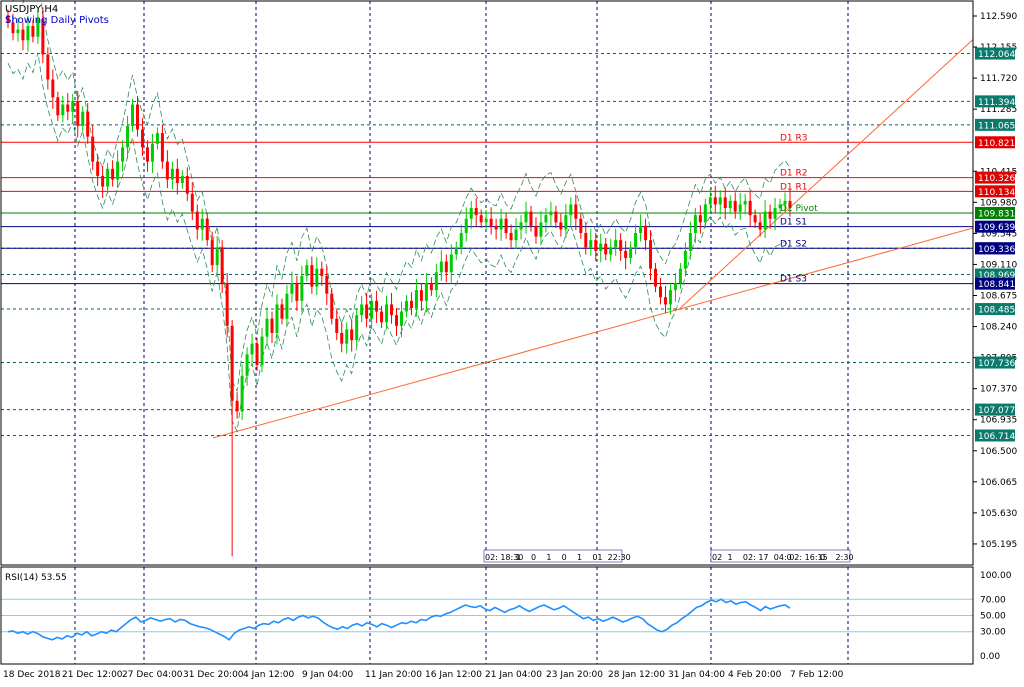  Describe the element at coordinates (995, 248) in the screenshot. I see `pivot-value-label-5-box` at that location.